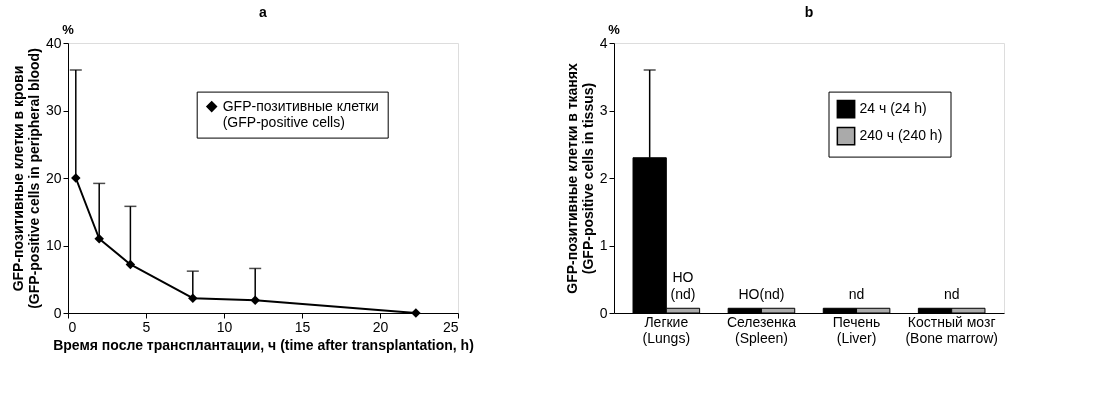 This screenshot has height=406, width=1118. I want to click on legend-label: 24 ч (24 h), so click(893, 108).